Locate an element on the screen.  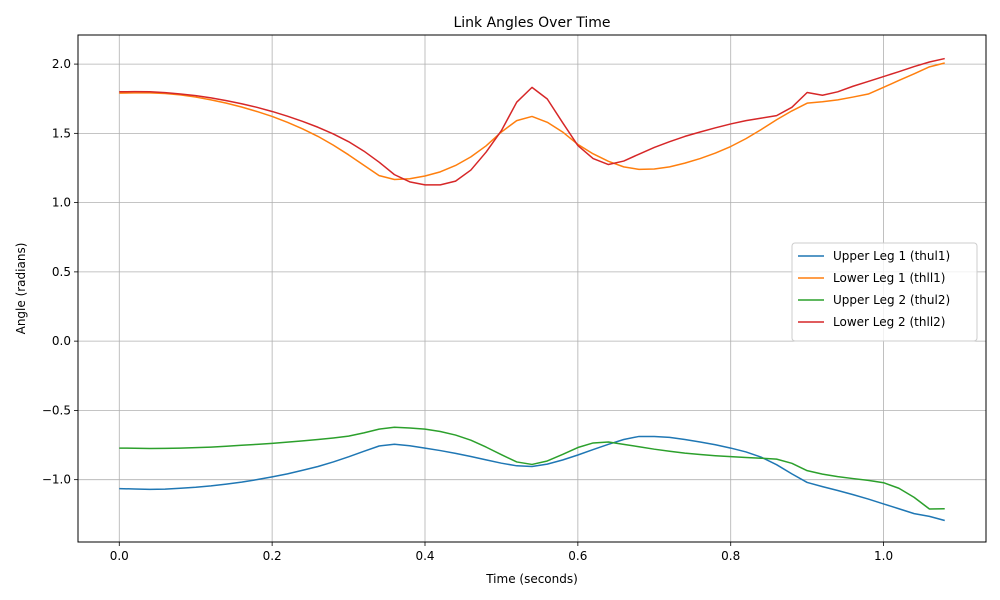
y-tick-label: 2.0 is located at coordinates (61, 64).